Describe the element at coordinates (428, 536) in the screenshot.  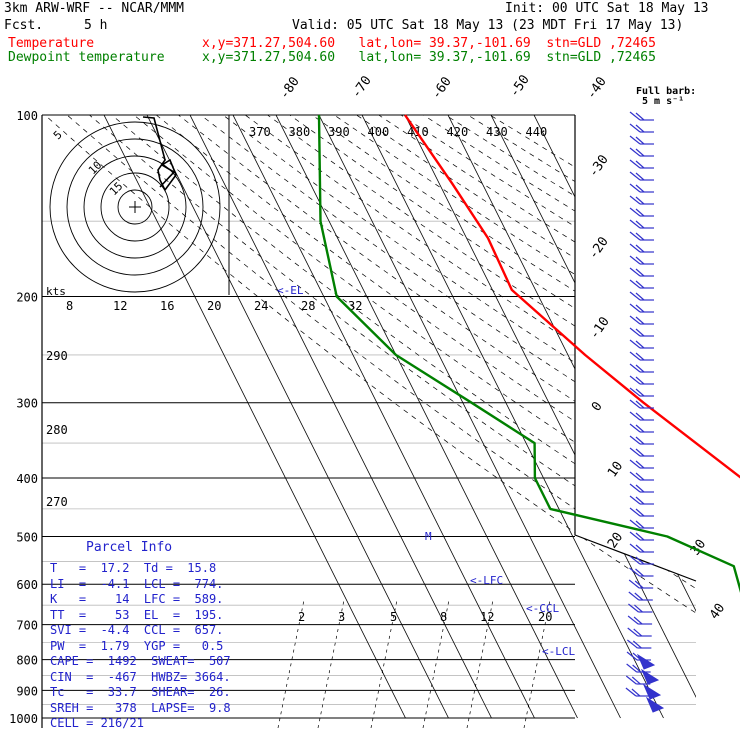
I see `m-marker: M` at that location.